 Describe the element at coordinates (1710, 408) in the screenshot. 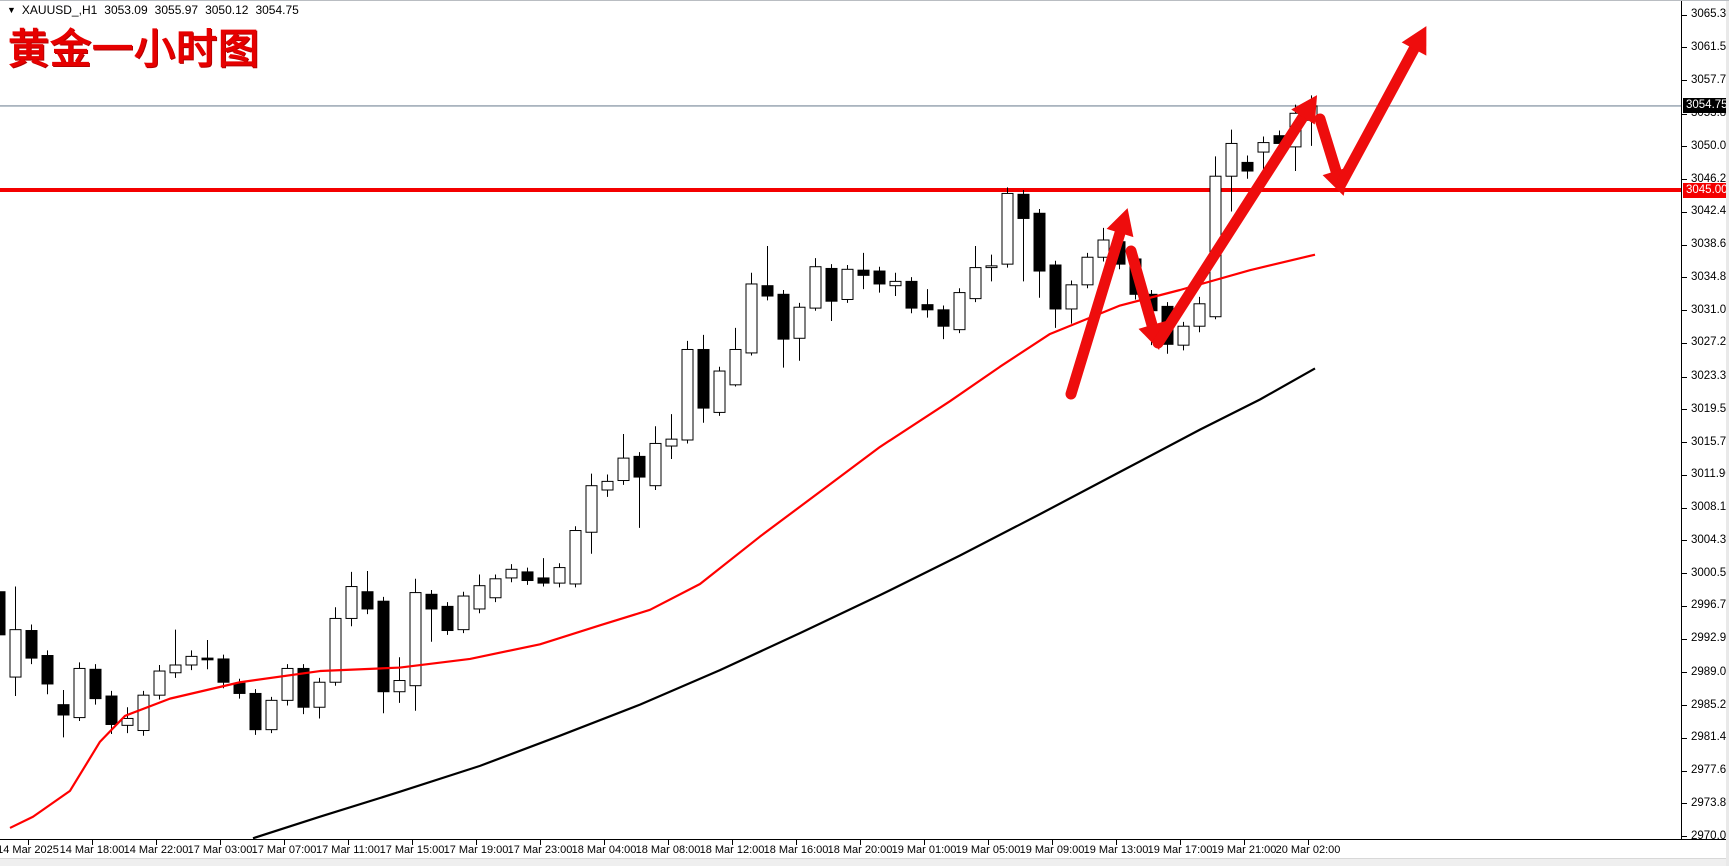

I see `price-tick-label: 3019.50` at that location.